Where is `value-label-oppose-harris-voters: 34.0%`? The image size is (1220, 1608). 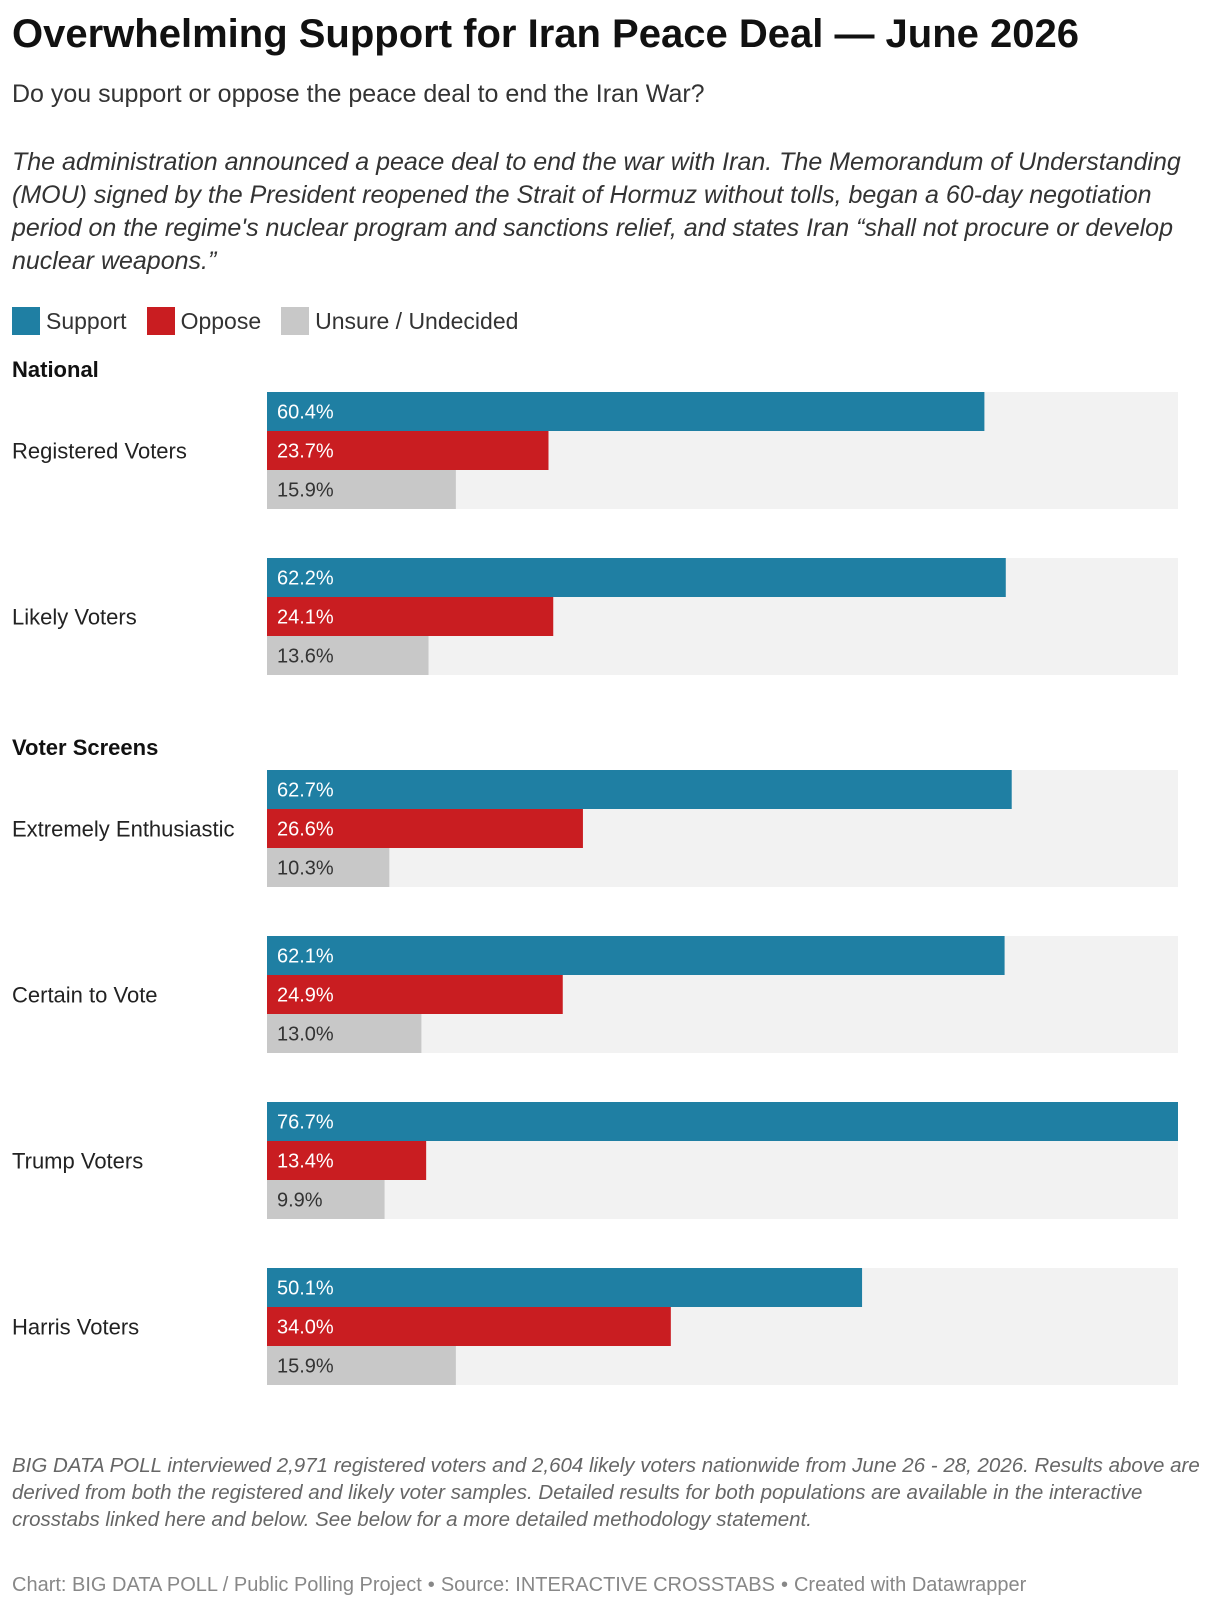 value-label-oppose-harris-voters: 34.0% is located at coordinates (305, 1328).